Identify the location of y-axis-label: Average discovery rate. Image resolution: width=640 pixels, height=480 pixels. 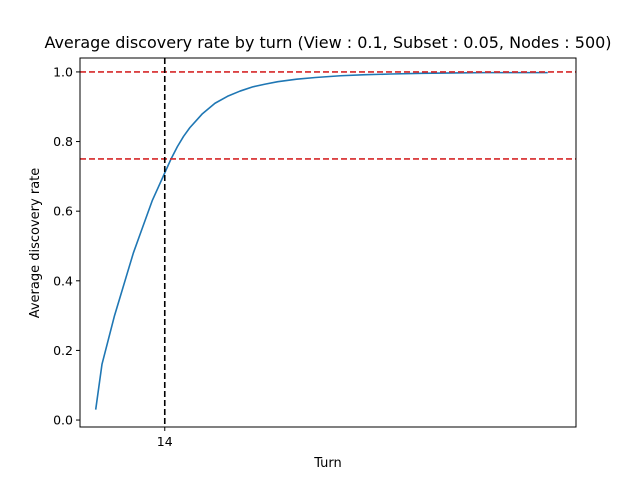
(35, 243).